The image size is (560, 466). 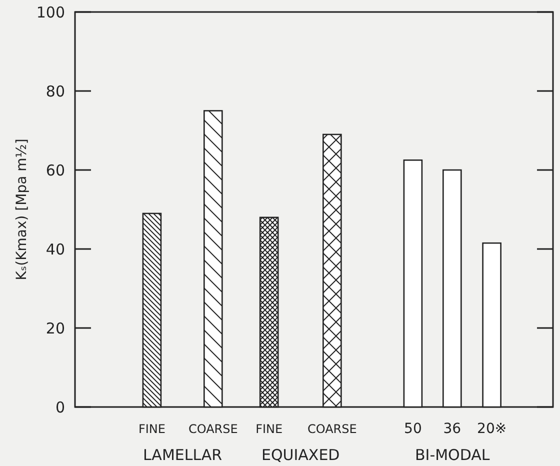 I want to click on x-tick-label: 50, so click(x=413, y=429).